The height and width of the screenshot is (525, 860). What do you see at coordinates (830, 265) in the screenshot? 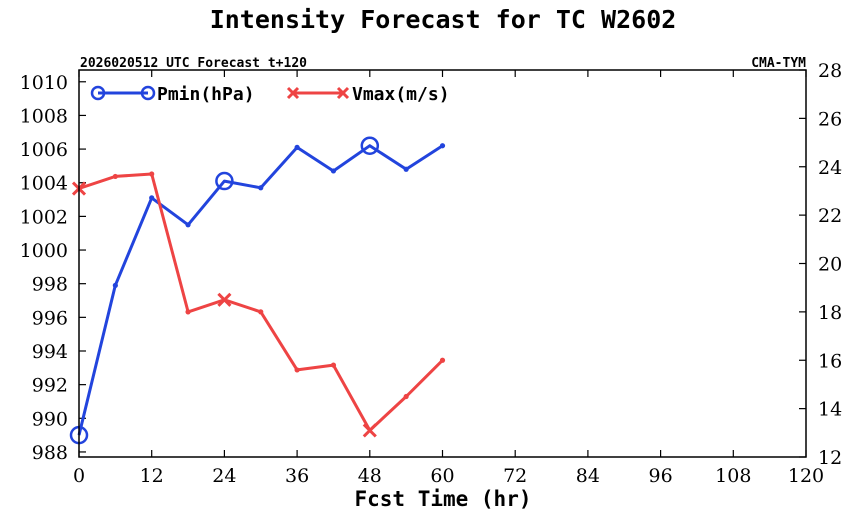
I see `y-right-tick-label: 20` at bounding box center [830, 265].